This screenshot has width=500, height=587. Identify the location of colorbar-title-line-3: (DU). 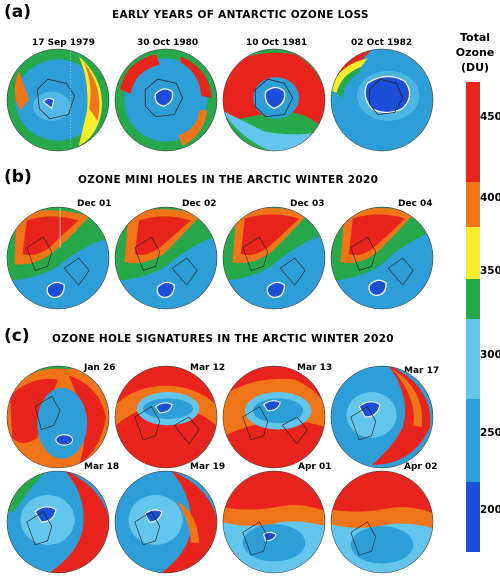
(475, 67).